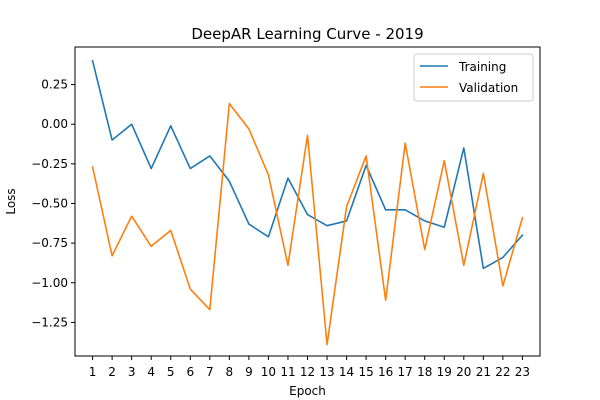  I want to click on x-tick-label: 13, so click(326, 372).